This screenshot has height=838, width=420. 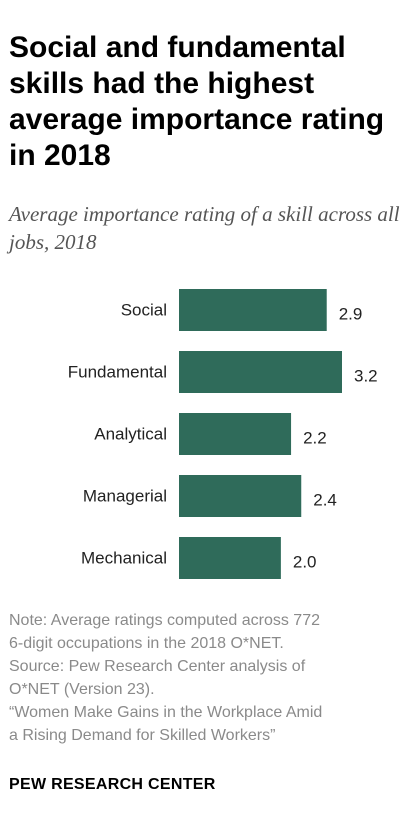 I want to click on value-label-fundamental: 3.2, so click(x=366, y=376).